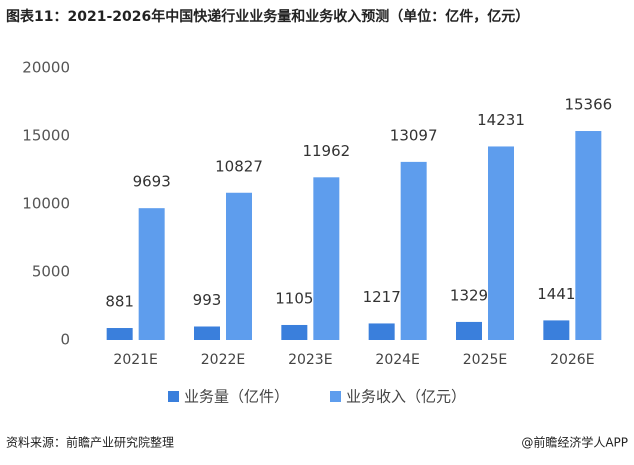 This screenshot has height=465, width=634. Describe the element at coordinates (556, 294) in the screenshot. I see `value-label: 1441` at that location.